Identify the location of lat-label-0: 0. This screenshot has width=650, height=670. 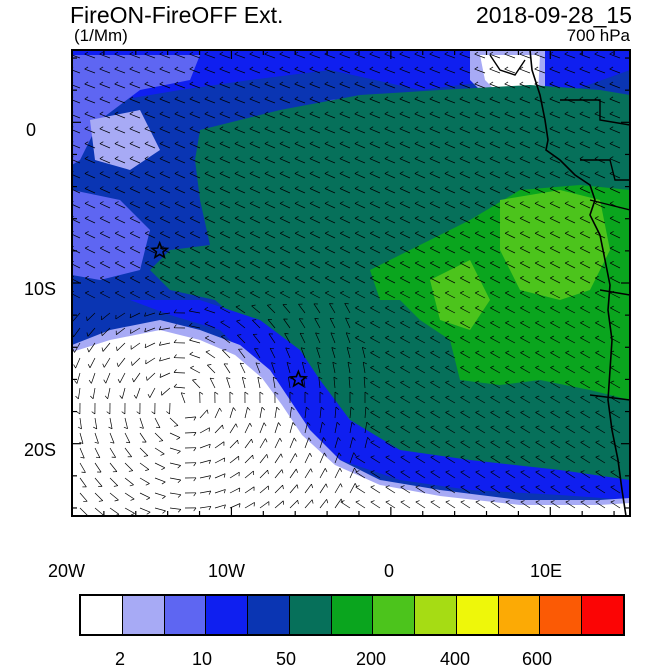
(31, 130).